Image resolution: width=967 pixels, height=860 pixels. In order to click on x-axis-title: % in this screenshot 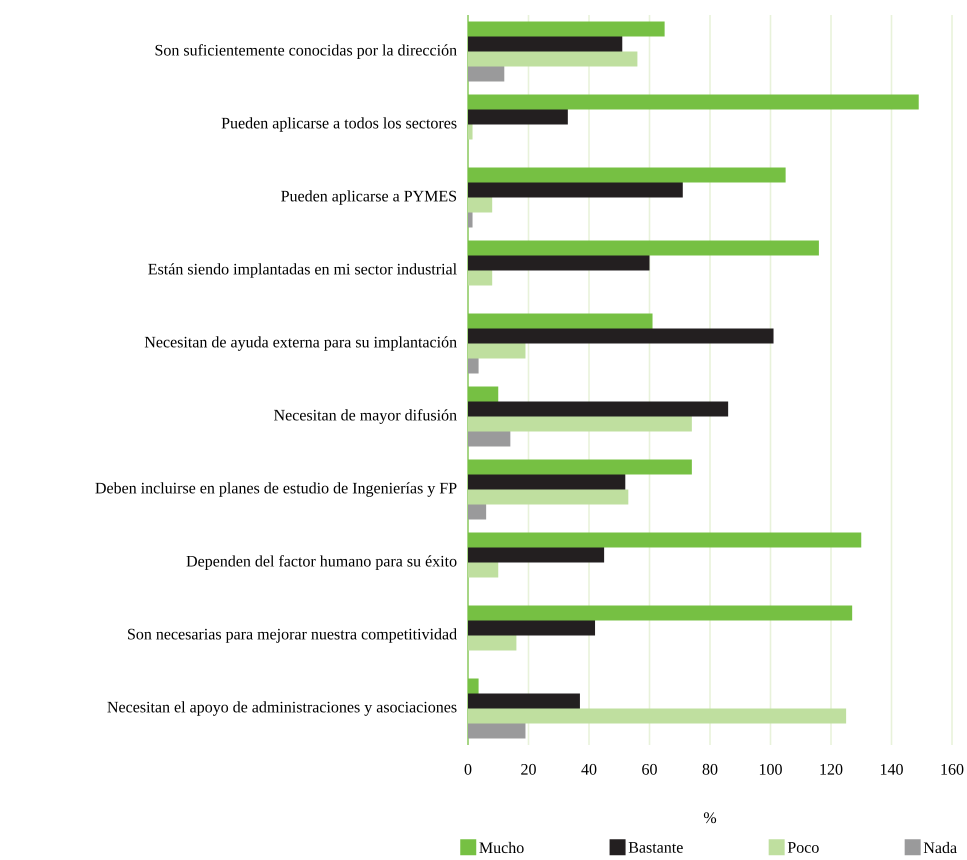, I will do `click(710, 818)`.